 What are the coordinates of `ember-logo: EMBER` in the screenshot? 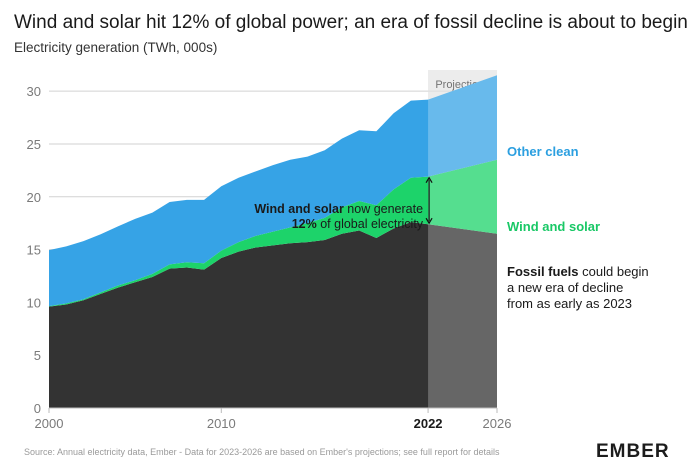 It's located at (633, 451).